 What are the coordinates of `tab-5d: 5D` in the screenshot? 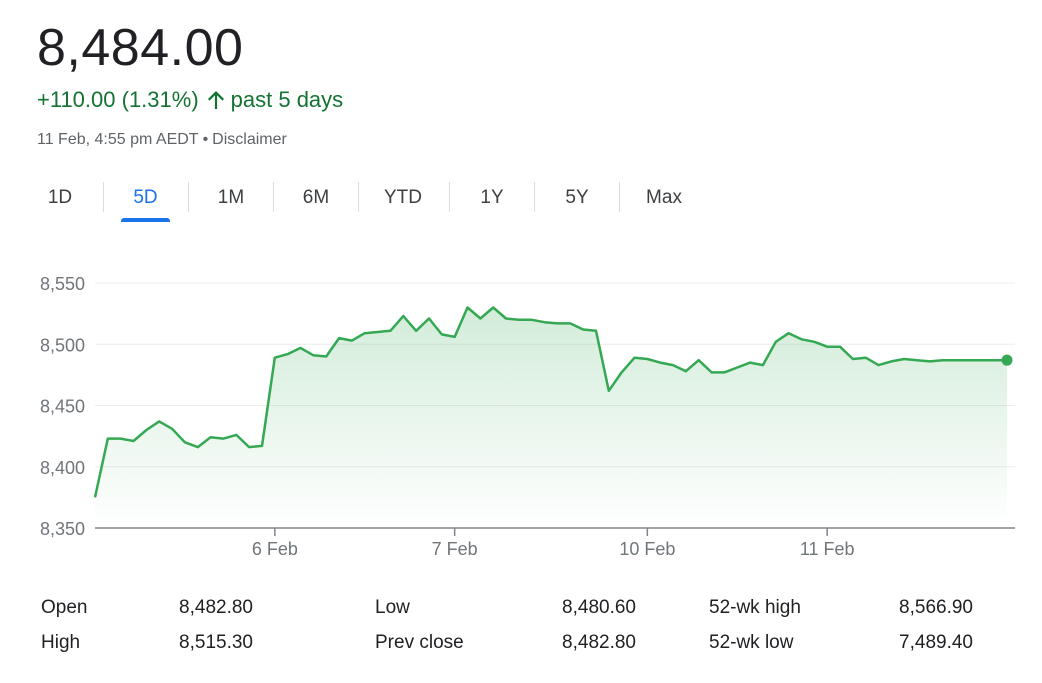 It's located at (145, 200).